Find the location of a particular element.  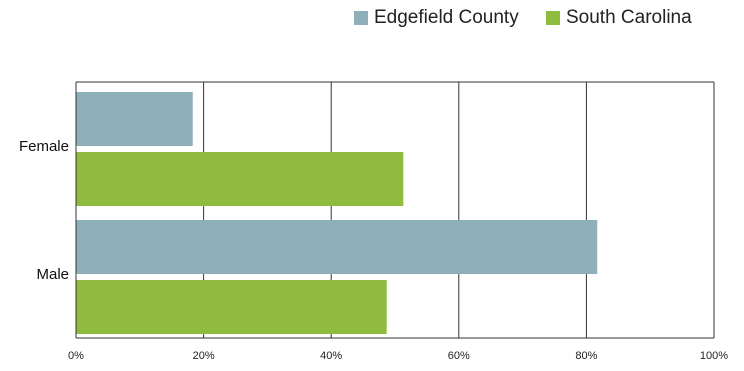

legend-item-south-carolina: South Carolina is located at coordinates (619, 18).